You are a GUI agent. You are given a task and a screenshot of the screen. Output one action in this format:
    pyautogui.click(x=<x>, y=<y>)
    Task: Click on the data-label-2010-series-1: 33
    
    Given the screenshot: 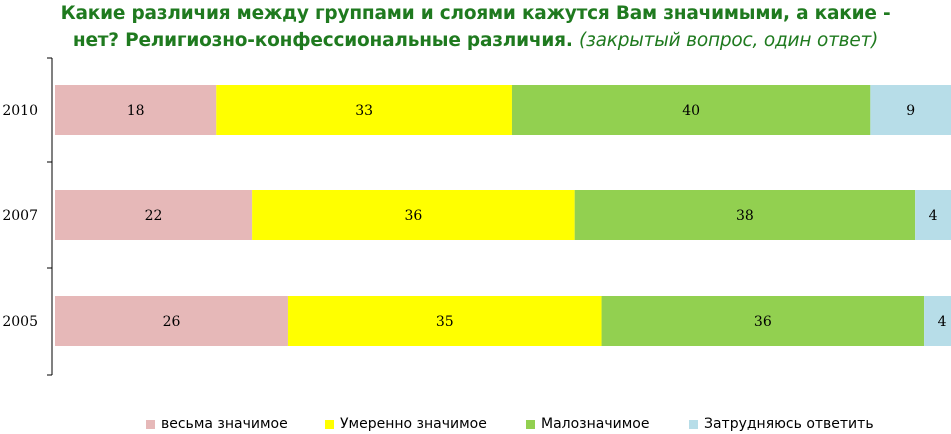 What is the action you would take?
    pyautogui.click(x=364, y=111)
    